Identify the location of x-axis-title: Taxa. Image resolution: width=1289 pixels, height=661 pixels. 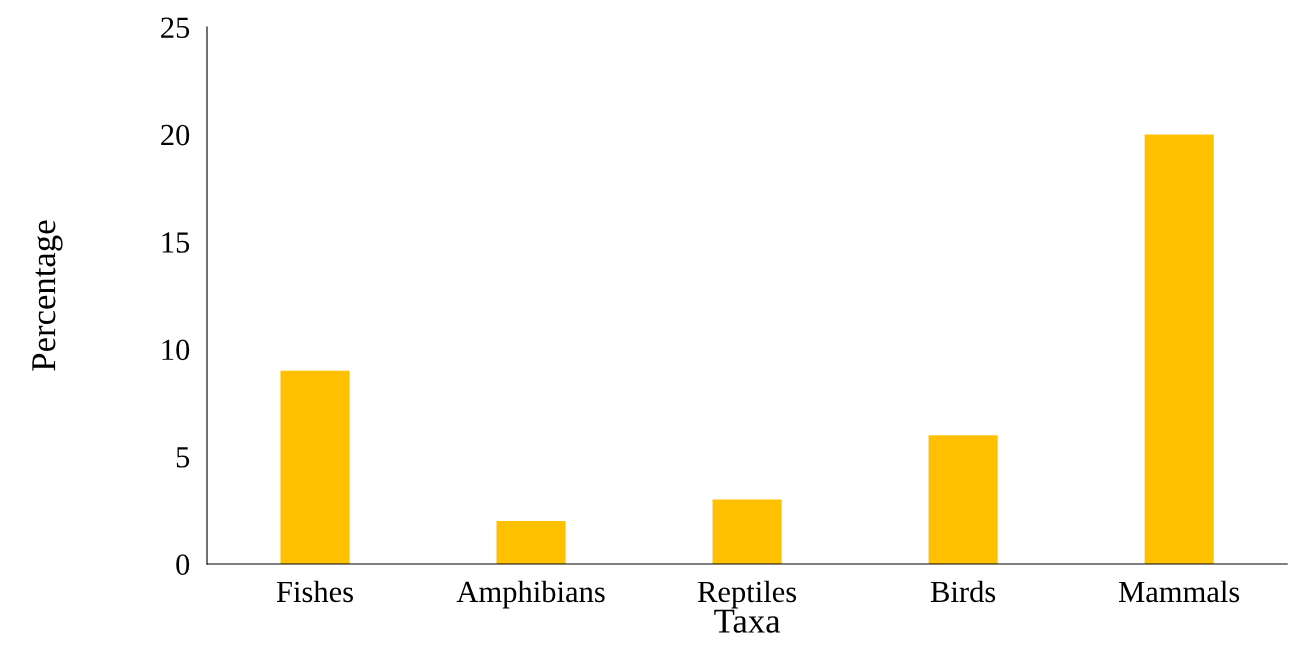
(747, 621).